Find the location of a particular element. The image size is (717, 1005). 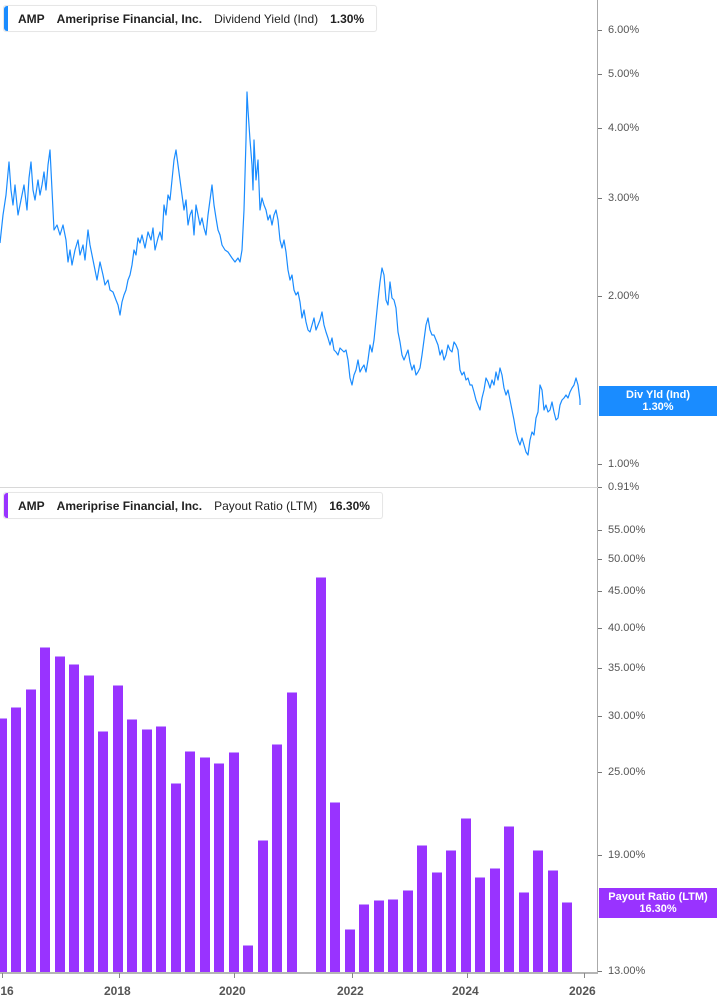

y-label: 19.00% is located at coordinates (627, 855).